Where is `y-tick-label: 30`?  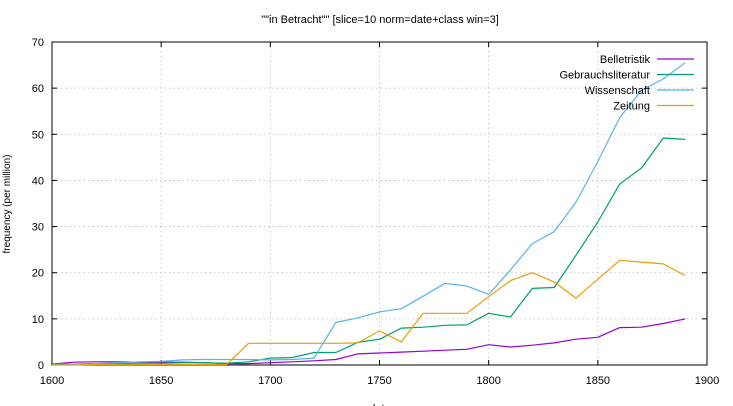
y-tick-label: 30 is located at coordinates (38, 228).